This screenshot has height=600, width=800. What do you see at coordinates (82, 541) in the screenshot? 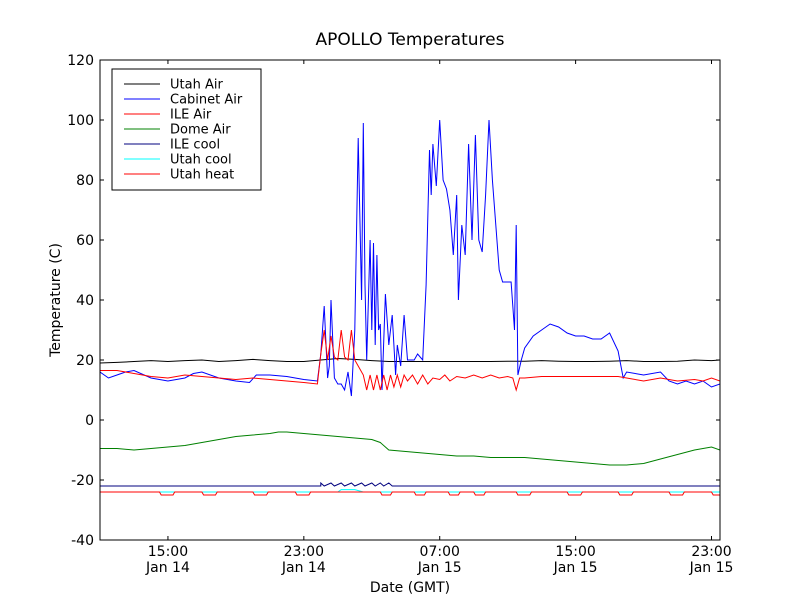
I see `y-tick-label: -40` at bounding box center [82, 541].